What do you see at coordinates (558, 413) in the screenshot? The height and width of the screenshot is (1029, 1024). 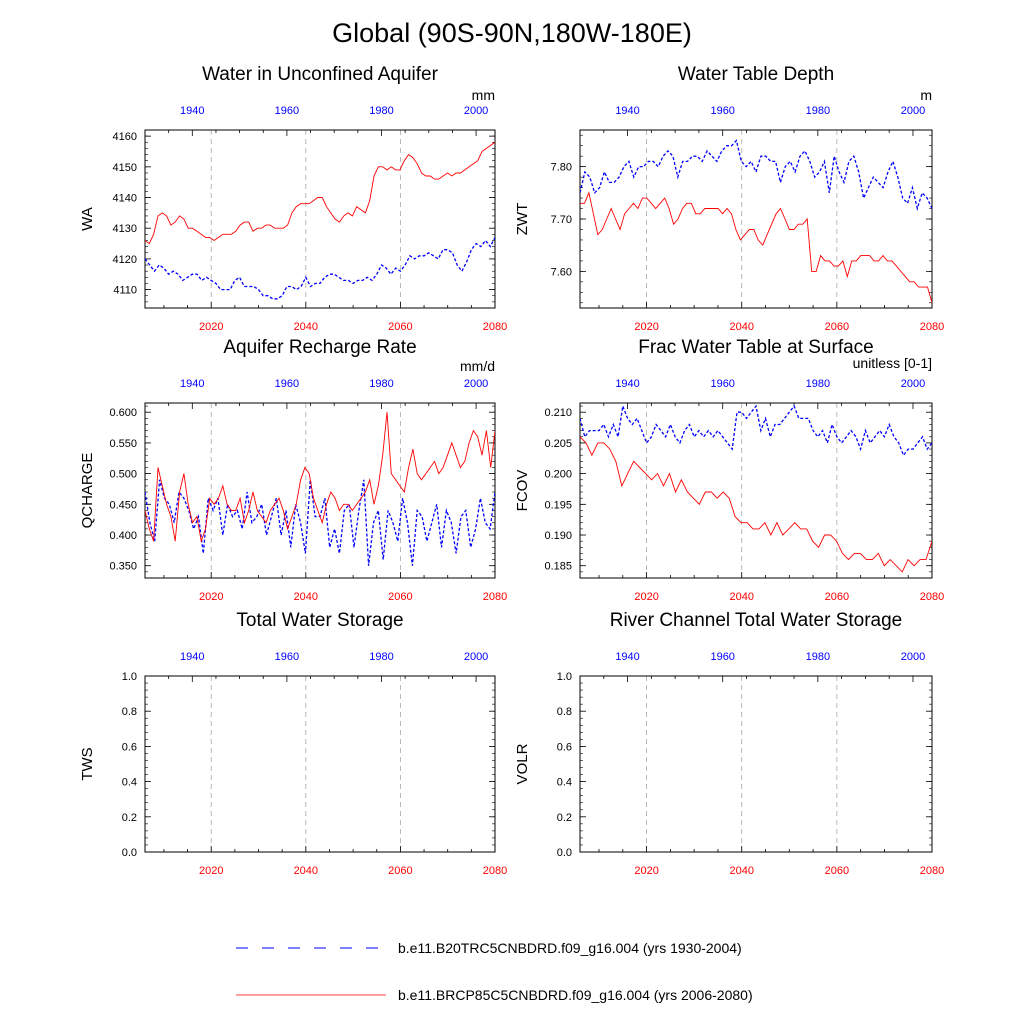 I see `y-tick-label: 0.210` at bounding box center [558, 413].